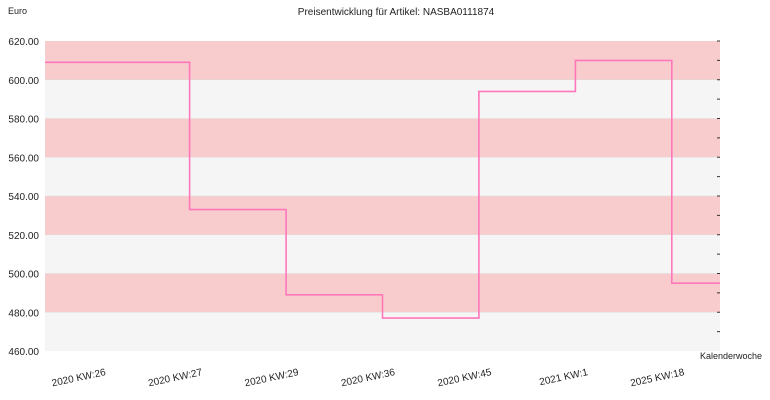  I want to click on x-tick-label: 2020 KW:36, so click(368, 378).